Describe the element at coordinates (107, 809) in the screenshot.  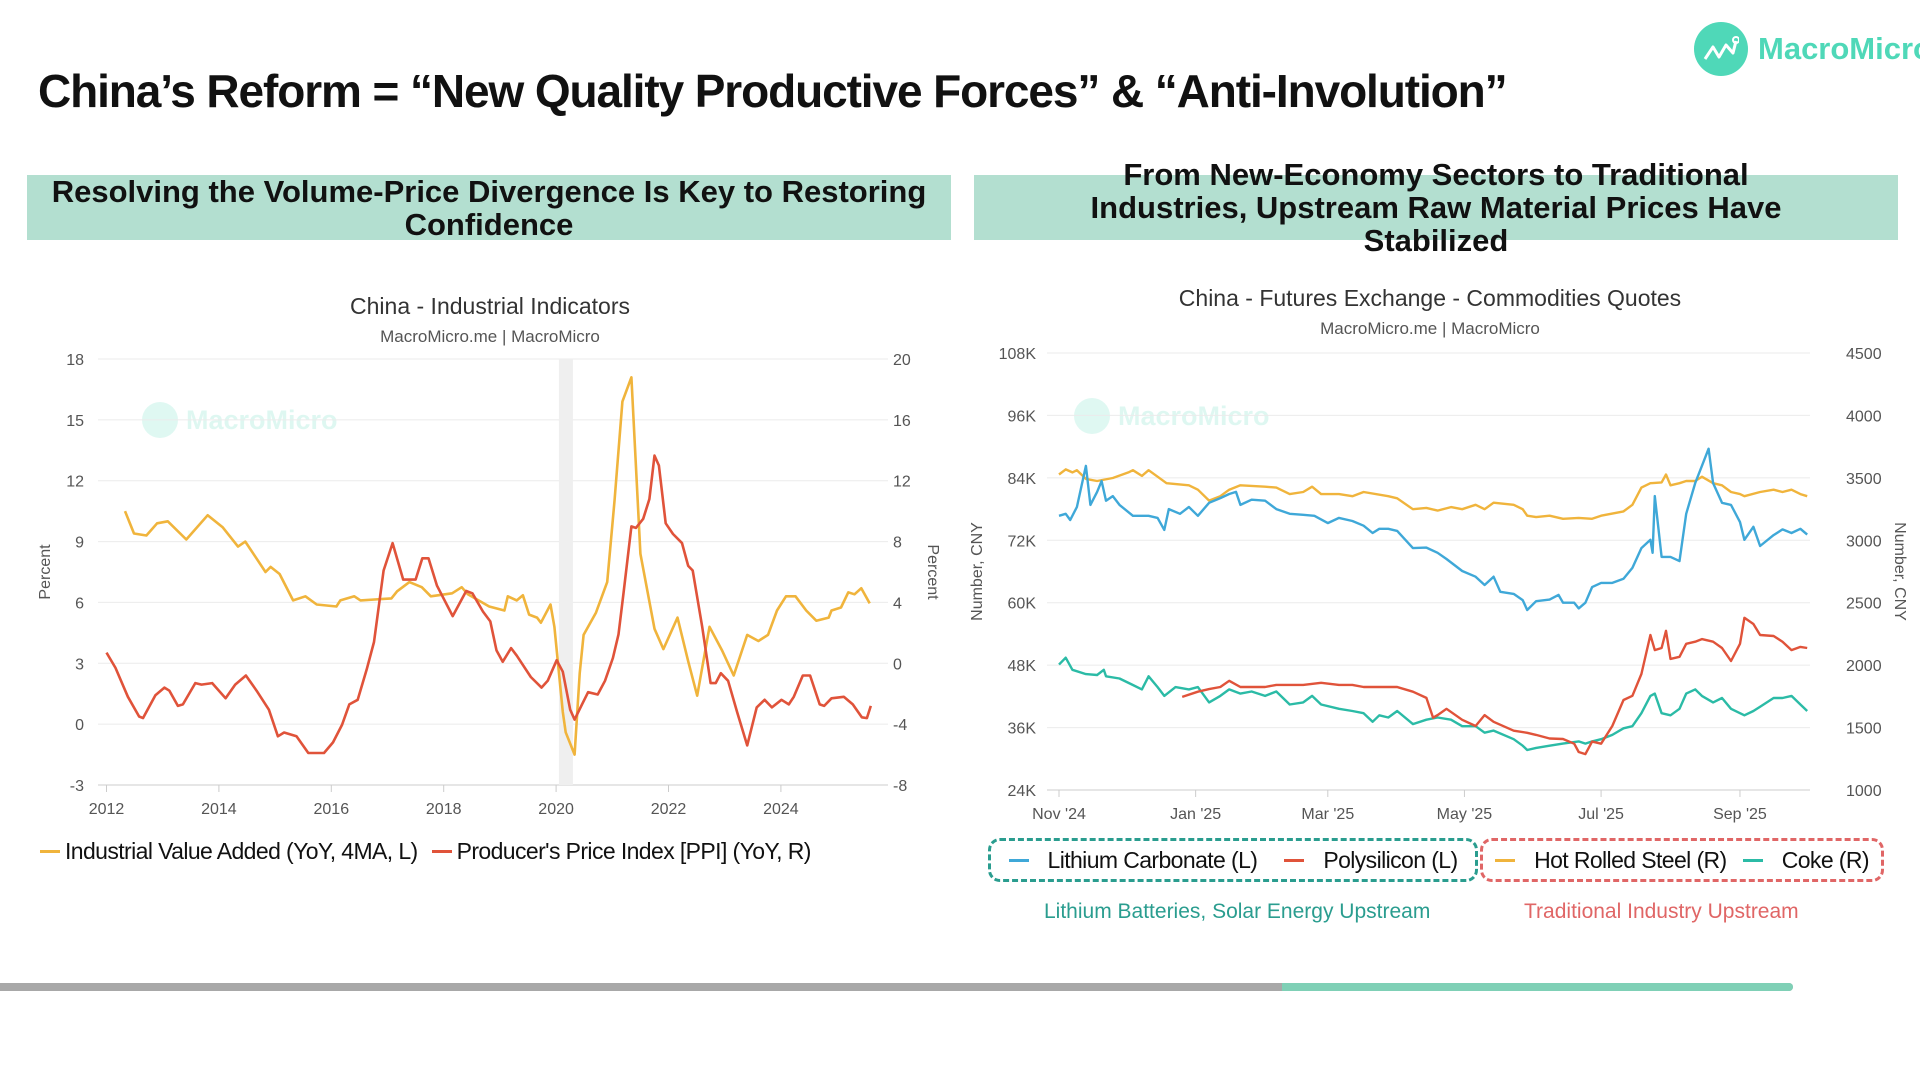
I see `x-tick-label: 2012` at that location.